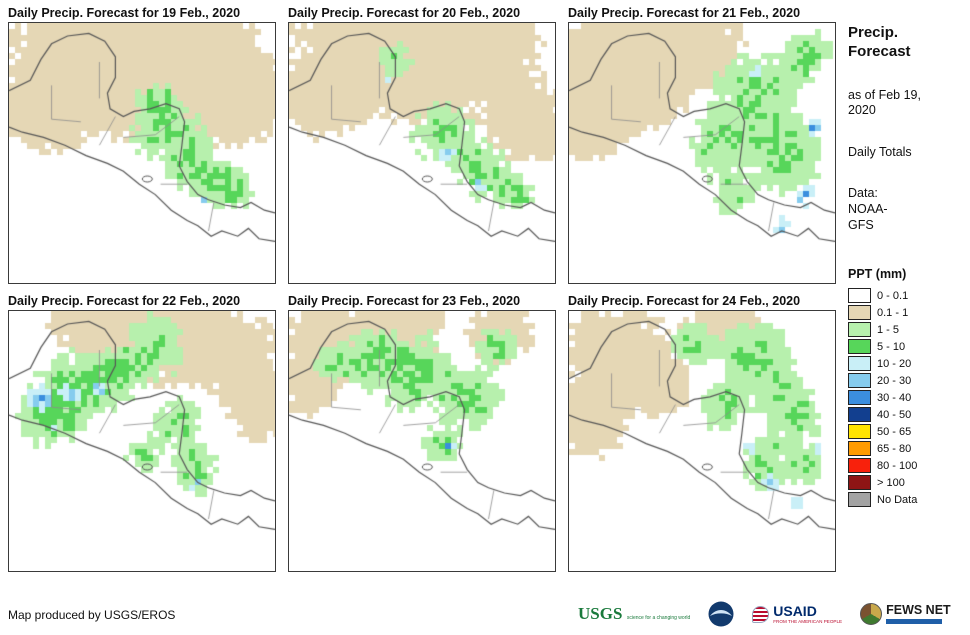  I want to click on map-panel-21feb: Daily Precip. Forecast for 21 Feb., 2020, so click(703, 144).